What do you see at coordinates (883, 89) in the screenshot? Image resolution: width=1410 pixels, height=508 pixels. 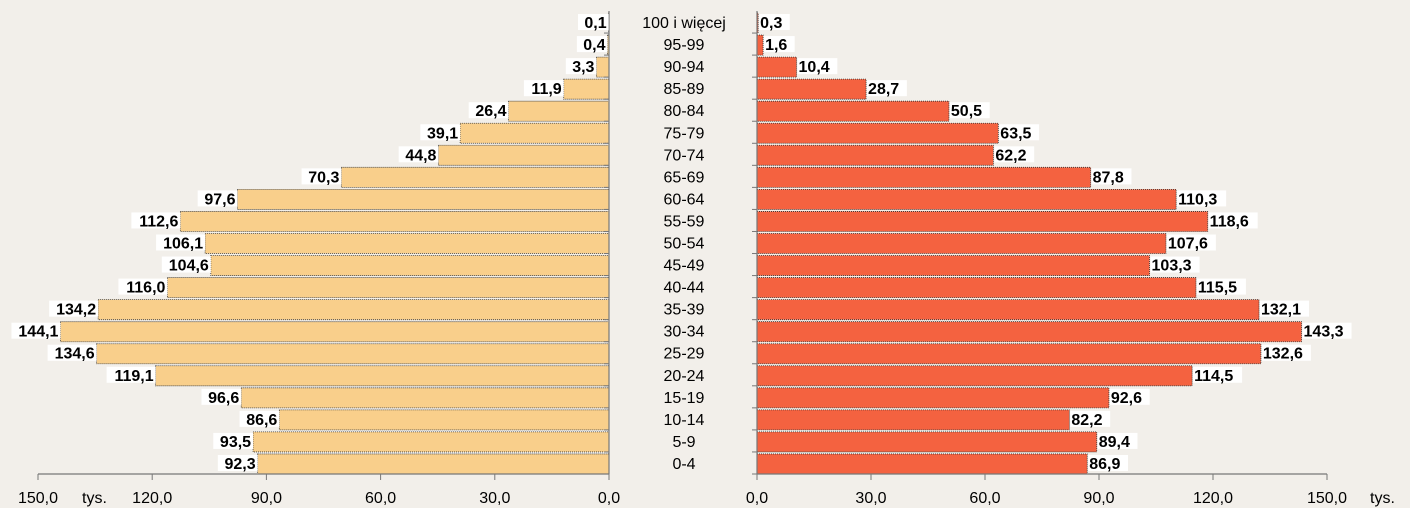 I see `right-value-label: 28,7` at bounding box center [883, 89].